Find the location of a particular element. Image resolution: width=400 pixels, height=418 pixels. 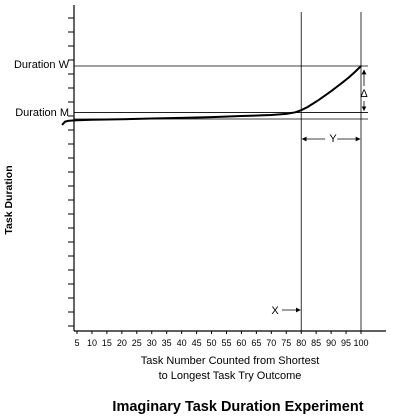

x-tick-label: 90 is located at coordinates (331, 343).